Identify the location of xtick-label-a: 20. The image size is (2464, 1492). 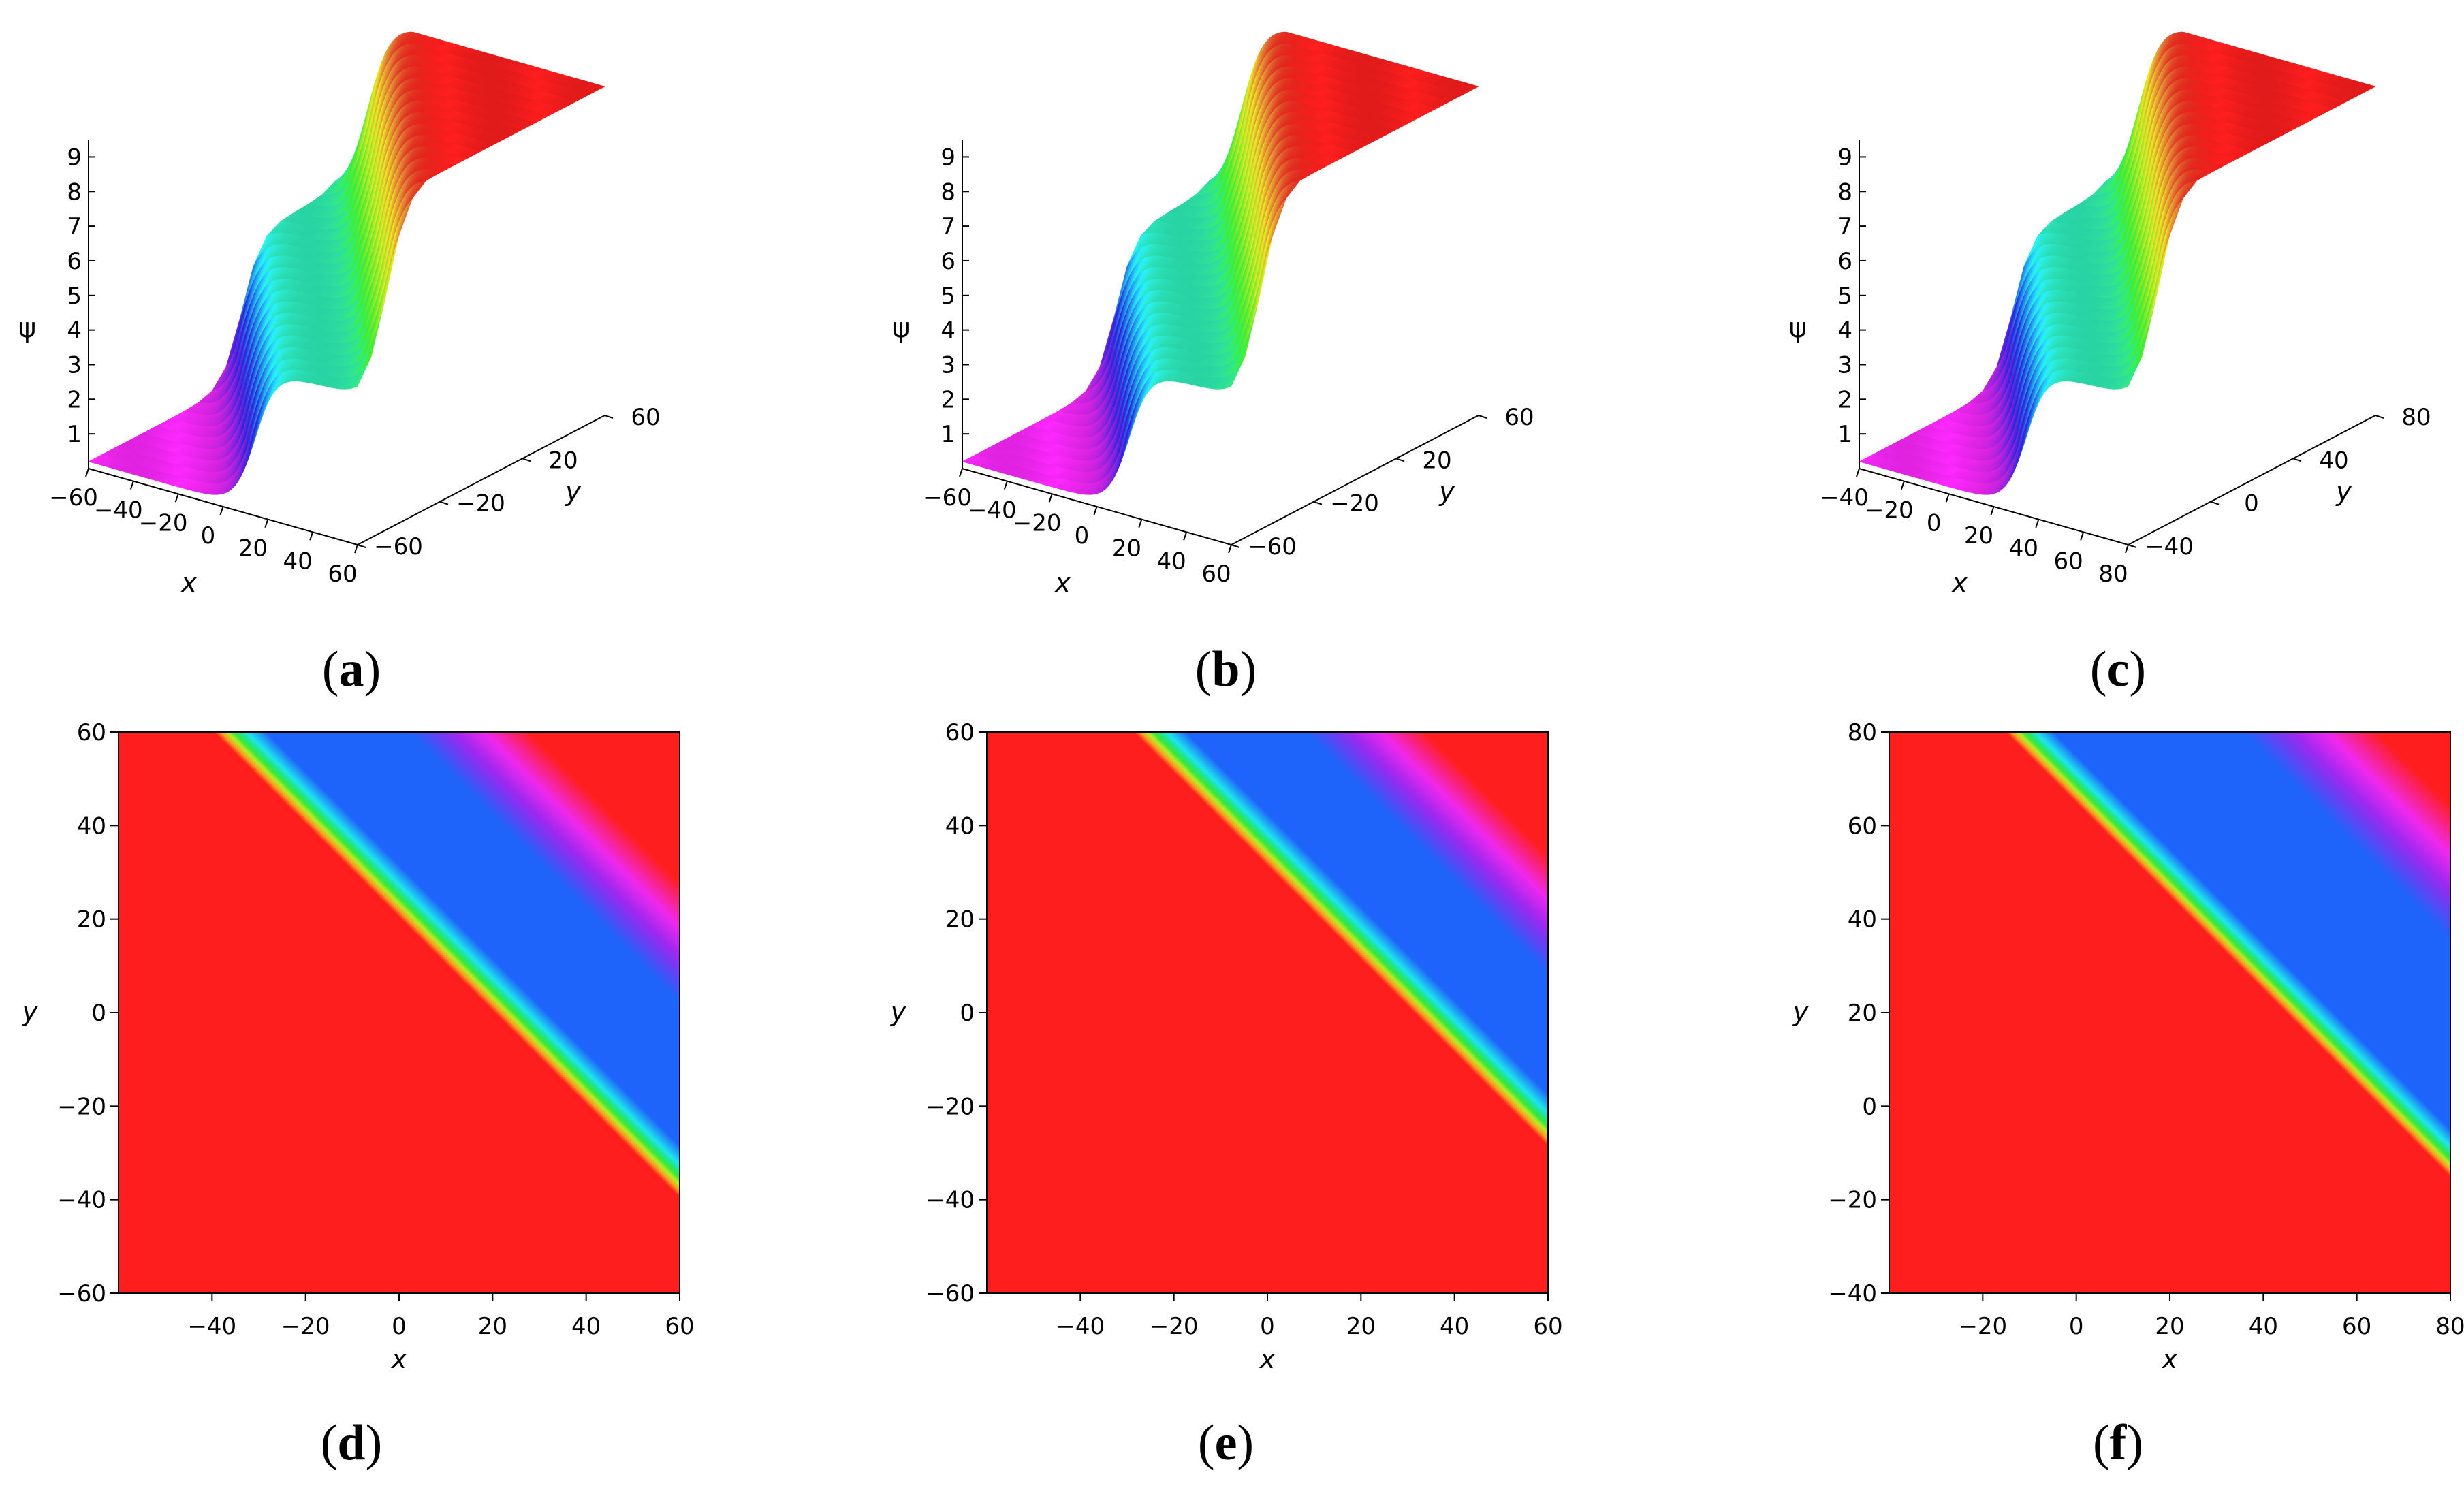
(253, 548).